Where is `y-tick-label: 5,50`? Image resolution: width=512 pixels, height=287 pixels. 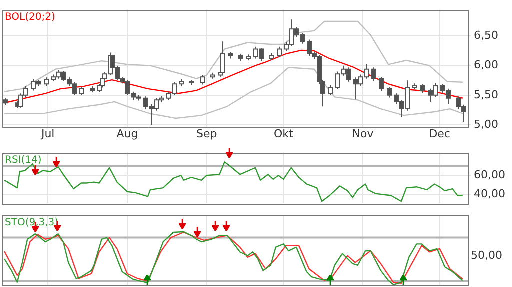
y-tick-label: 5,50 is located at coordinates (486, 95).